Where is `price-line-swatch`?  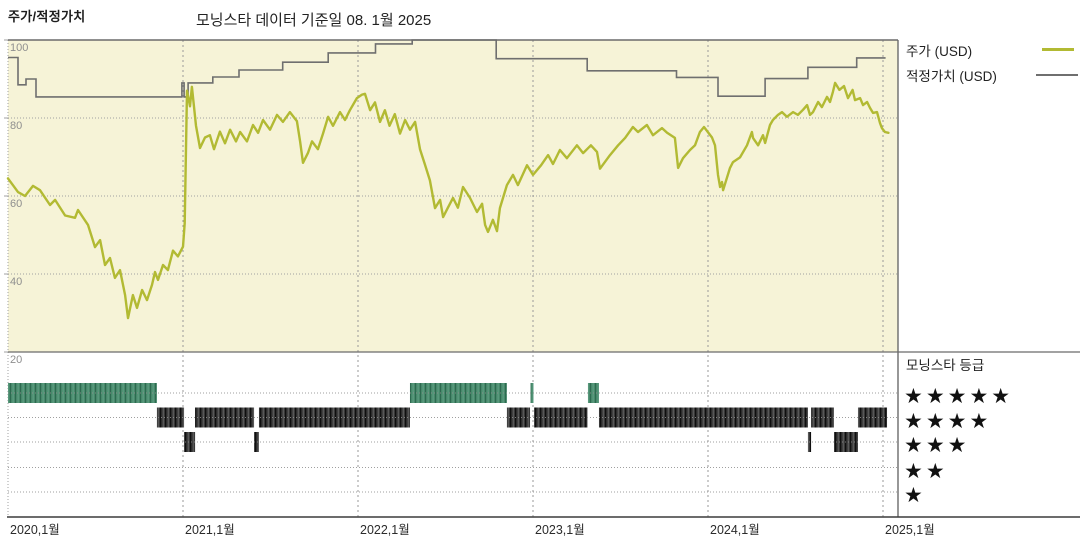 price-line-swatch is located at coordinates (1058, 49).